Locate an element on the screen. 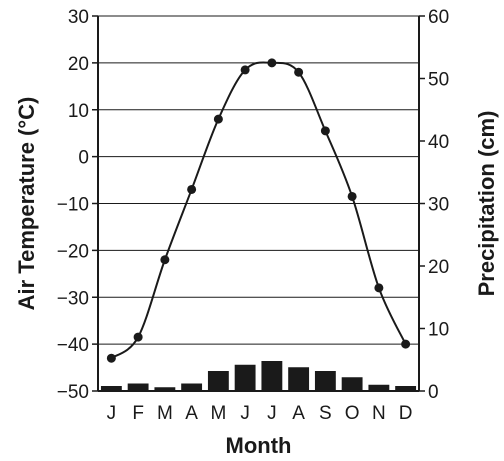 This screenshot has width=504, height=461. left-axis-ticks: 30 20 10 0 −10 −20 −30 −40 −50 is located at coordinates (77, 205).